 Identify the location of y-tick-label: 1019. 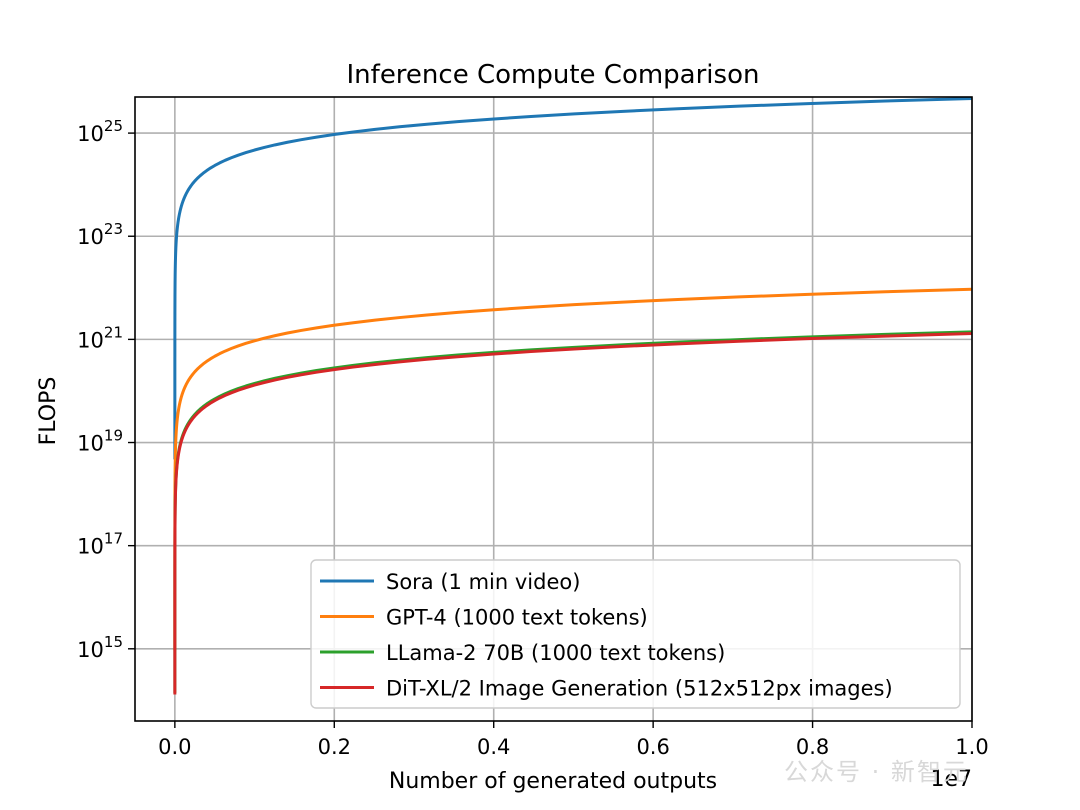
(100, 441).